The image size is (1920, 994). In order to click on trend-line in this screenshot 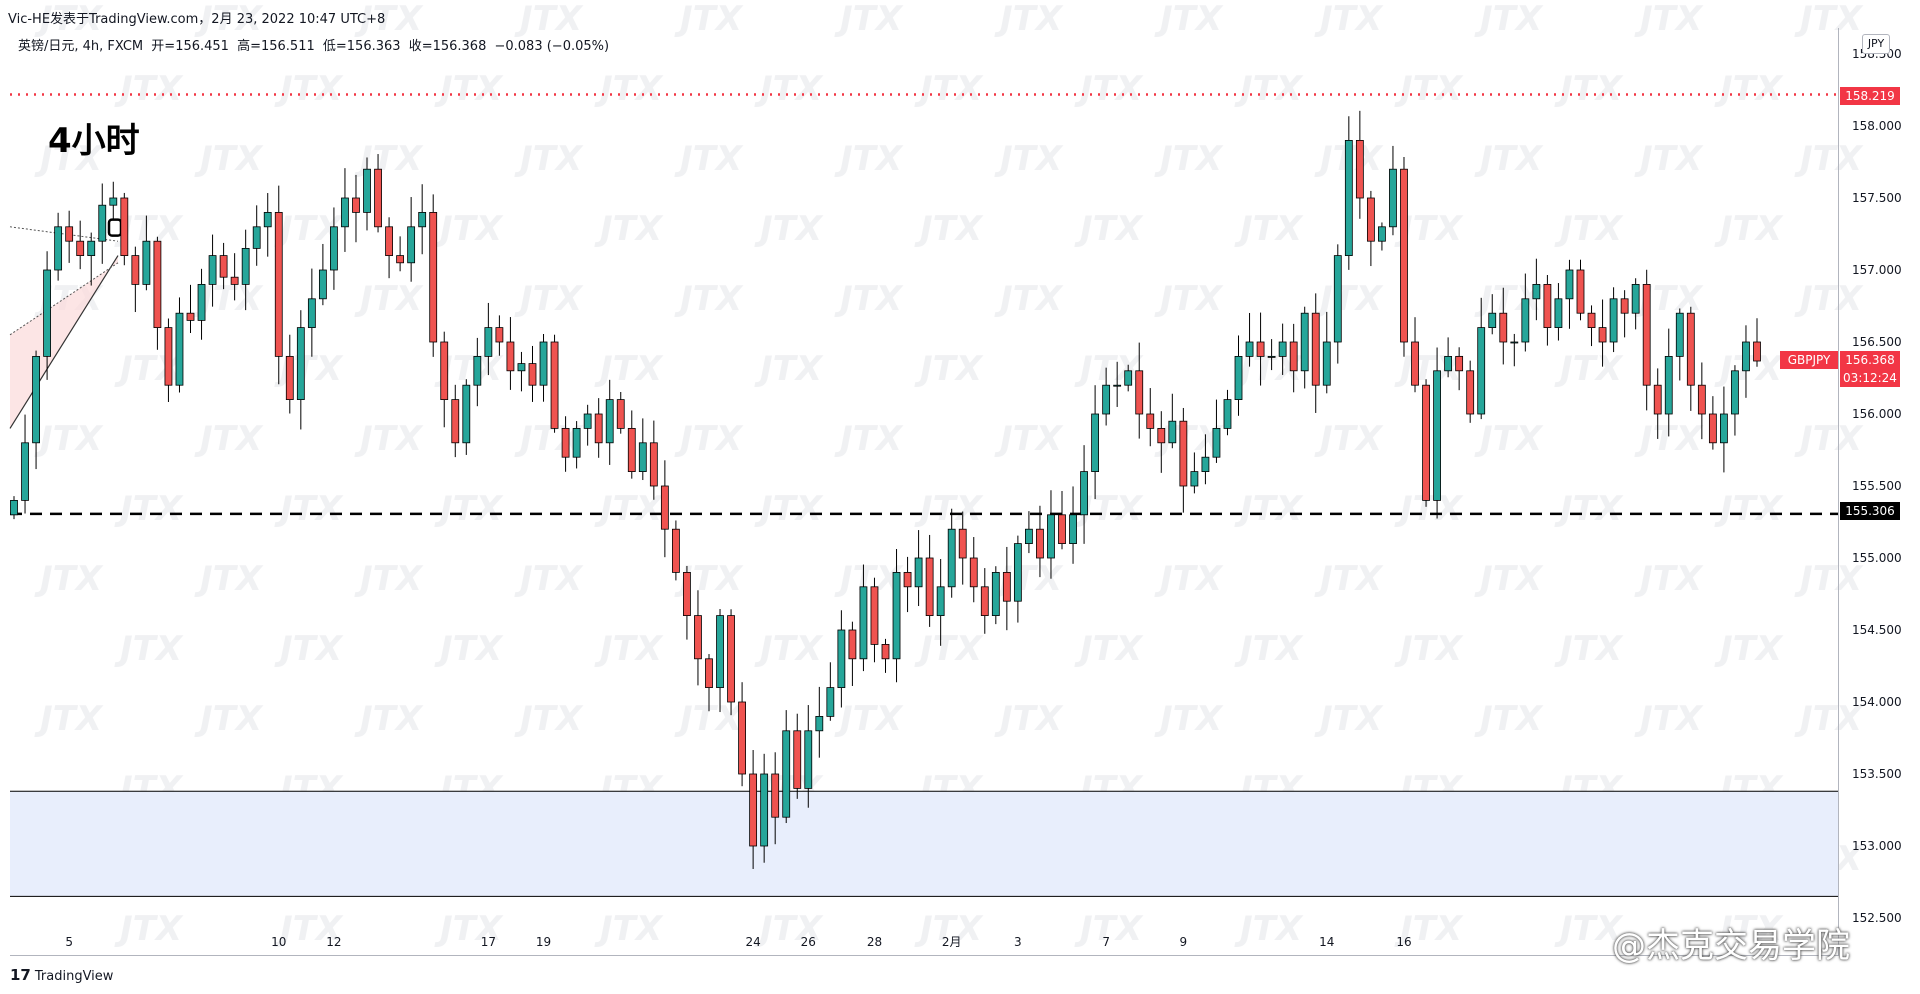, I will do `click(64, 342)`.